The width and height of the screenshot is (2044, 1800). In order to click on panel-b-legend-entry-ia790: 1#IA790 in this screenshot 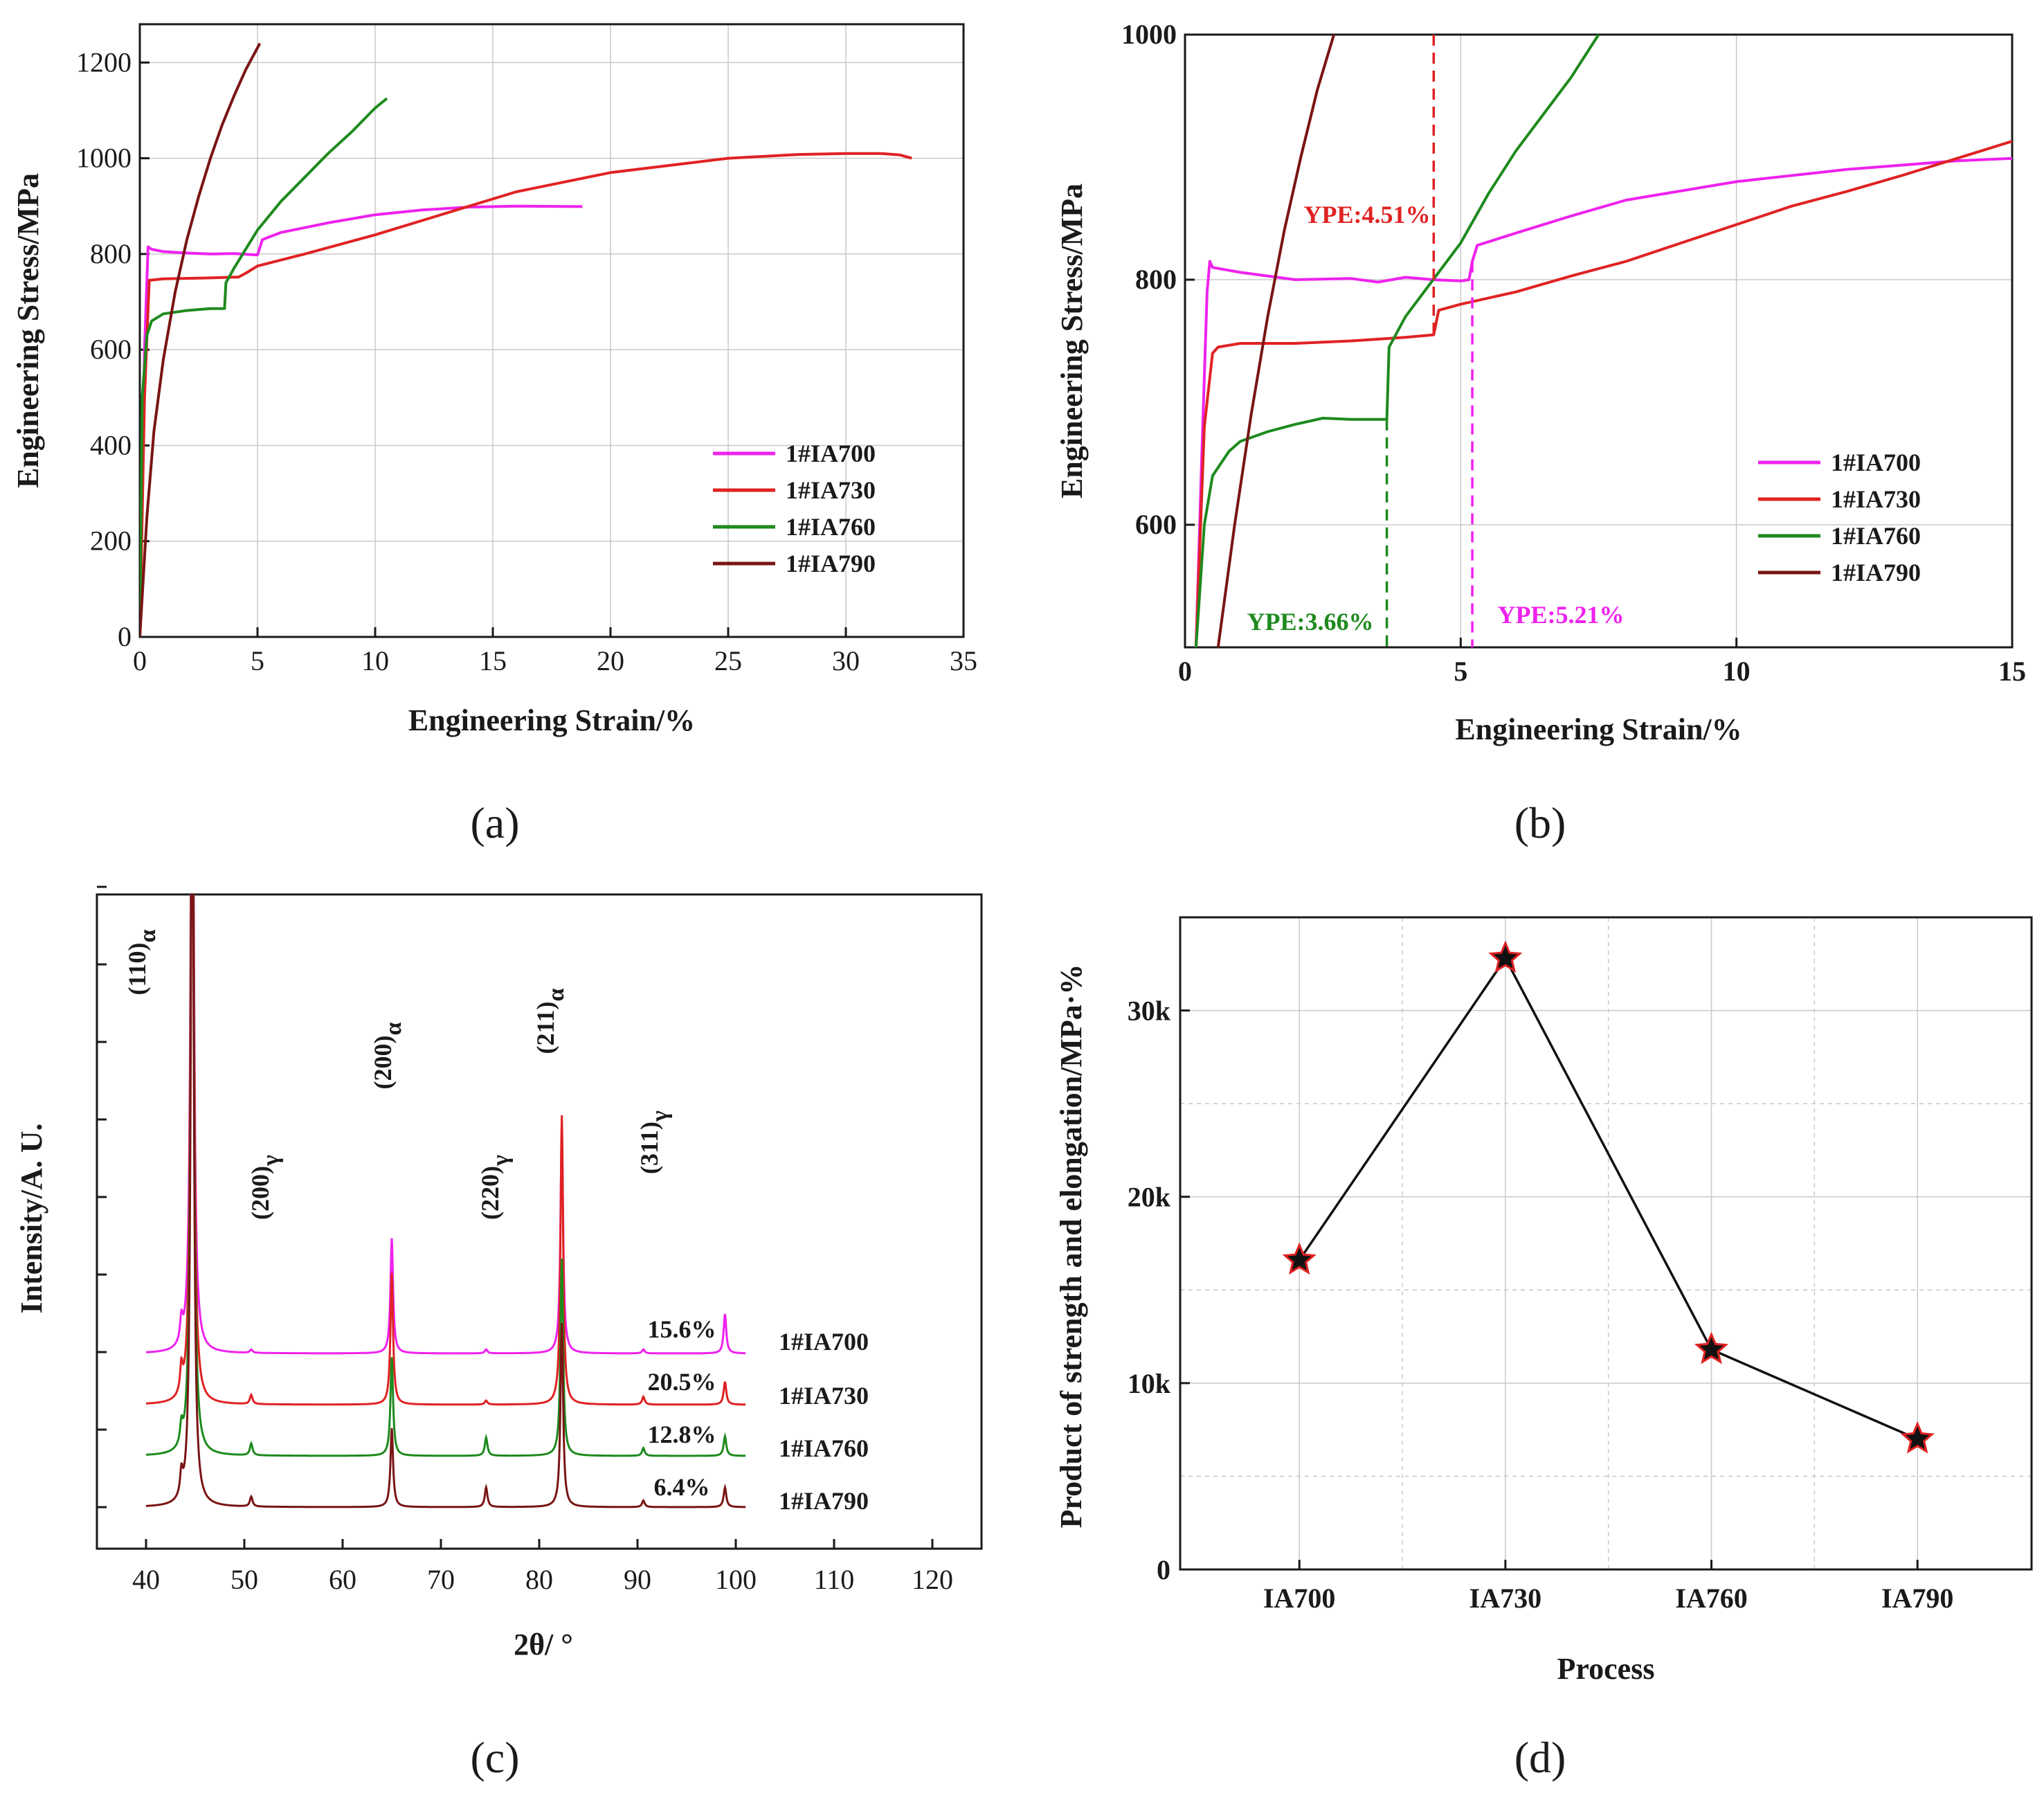, I will do `click(1876, 572)`.